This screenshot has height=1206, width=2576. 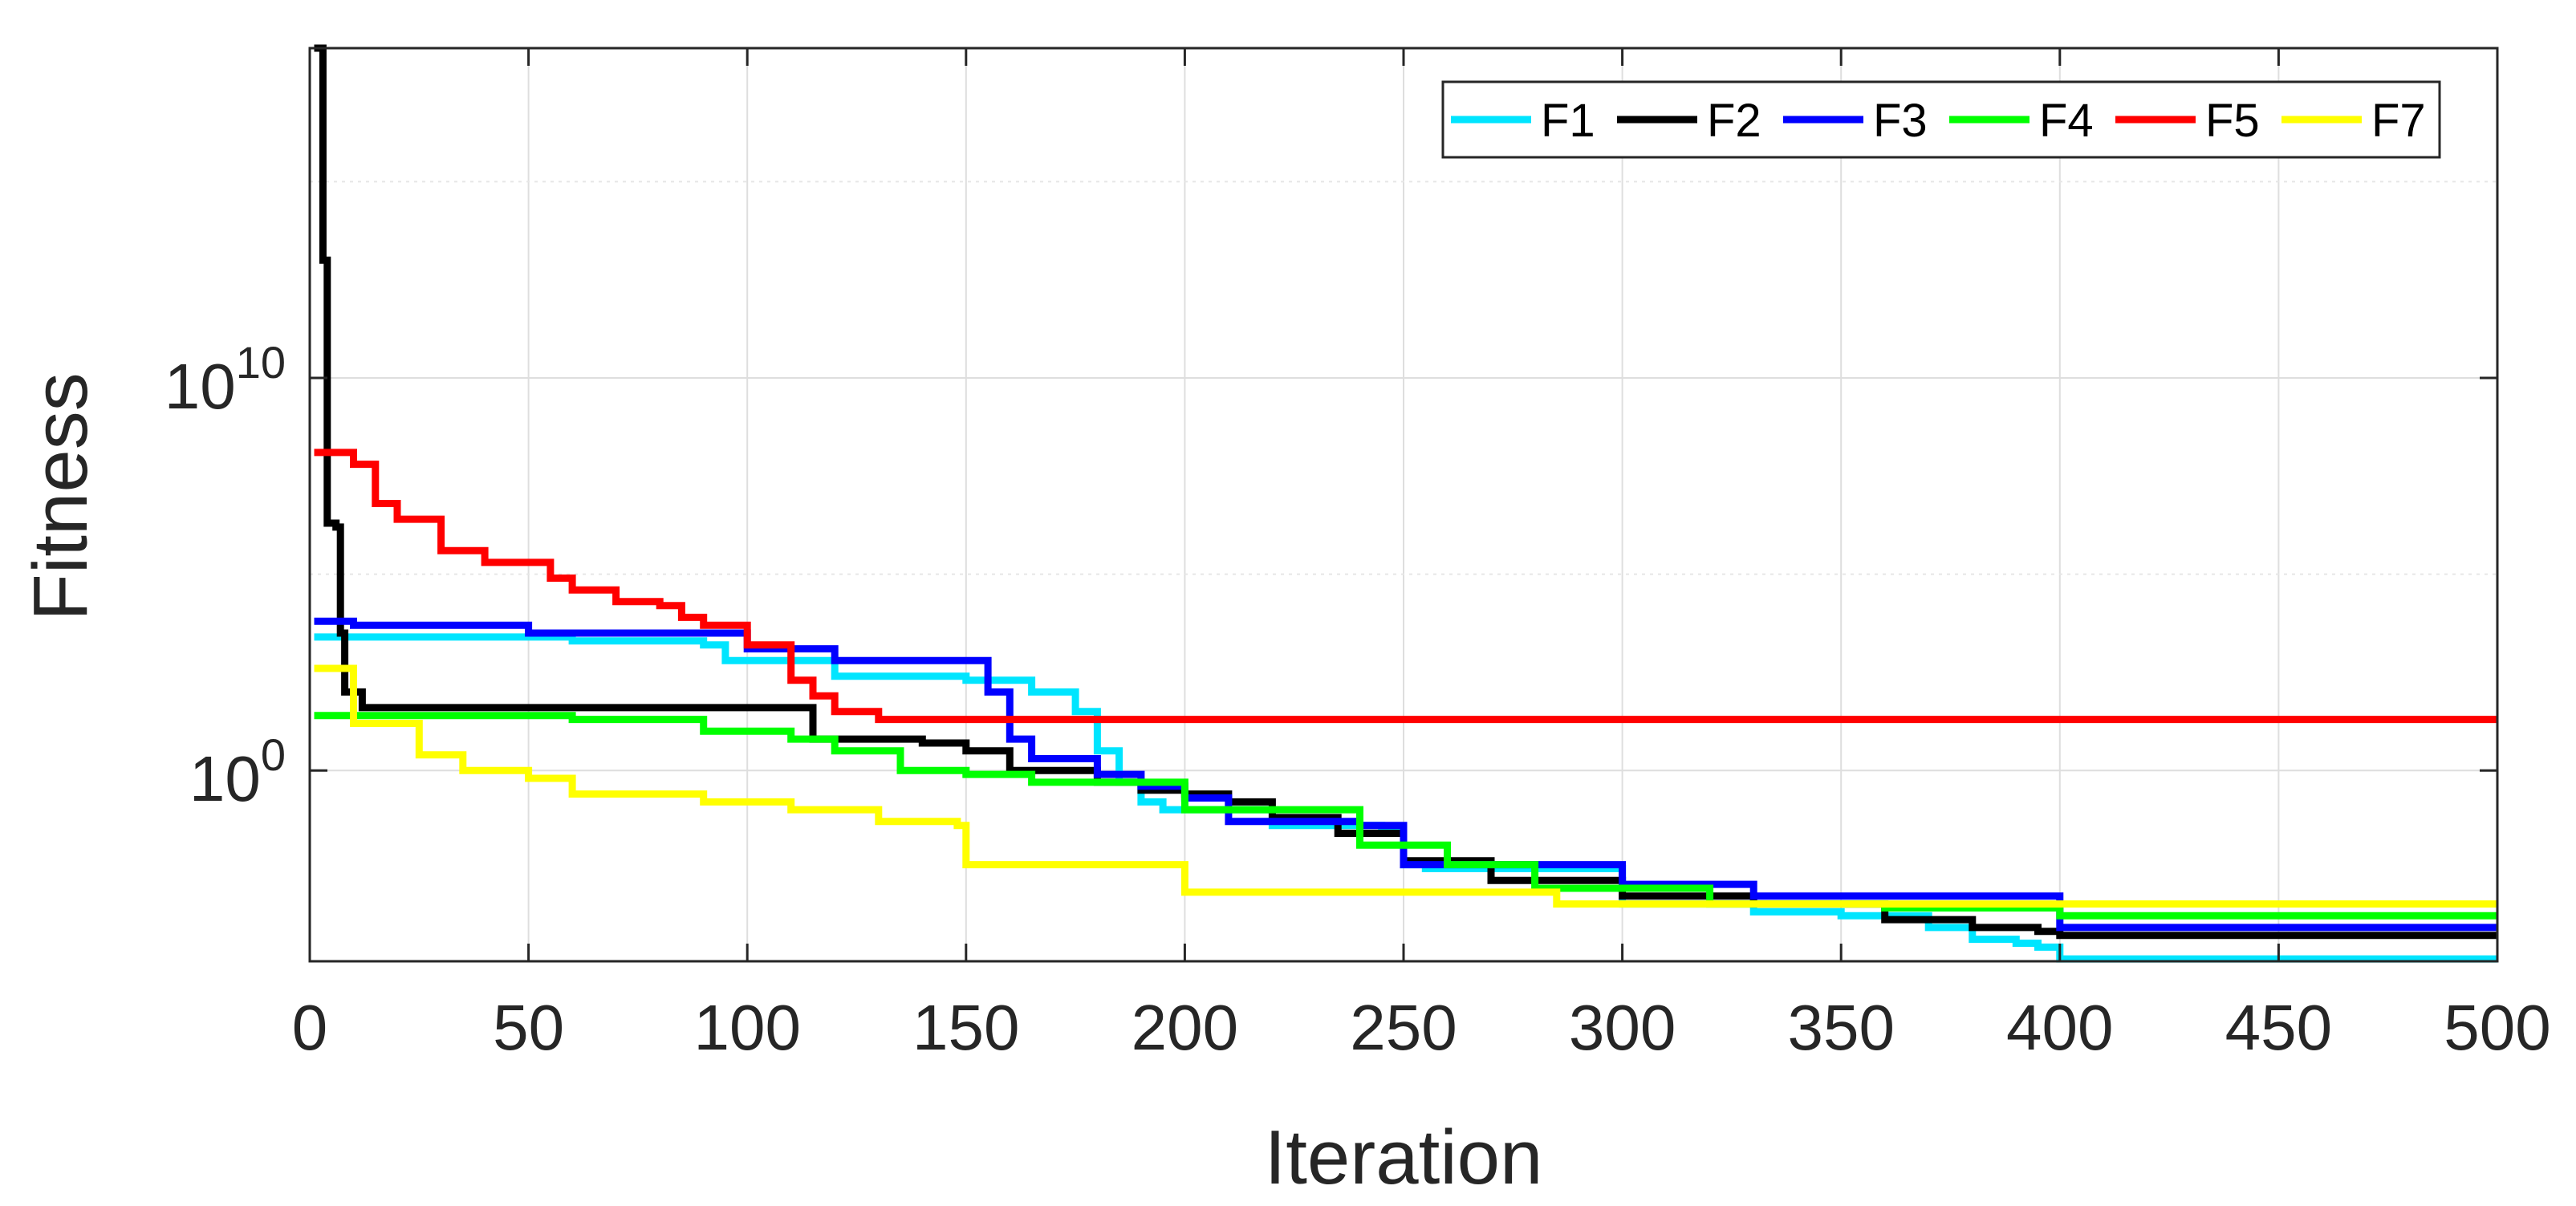 What do you see at coordinates (61, 496) in the screenshot?
I see `y-axis-title: Fitness` at bounding box center [61, 496].